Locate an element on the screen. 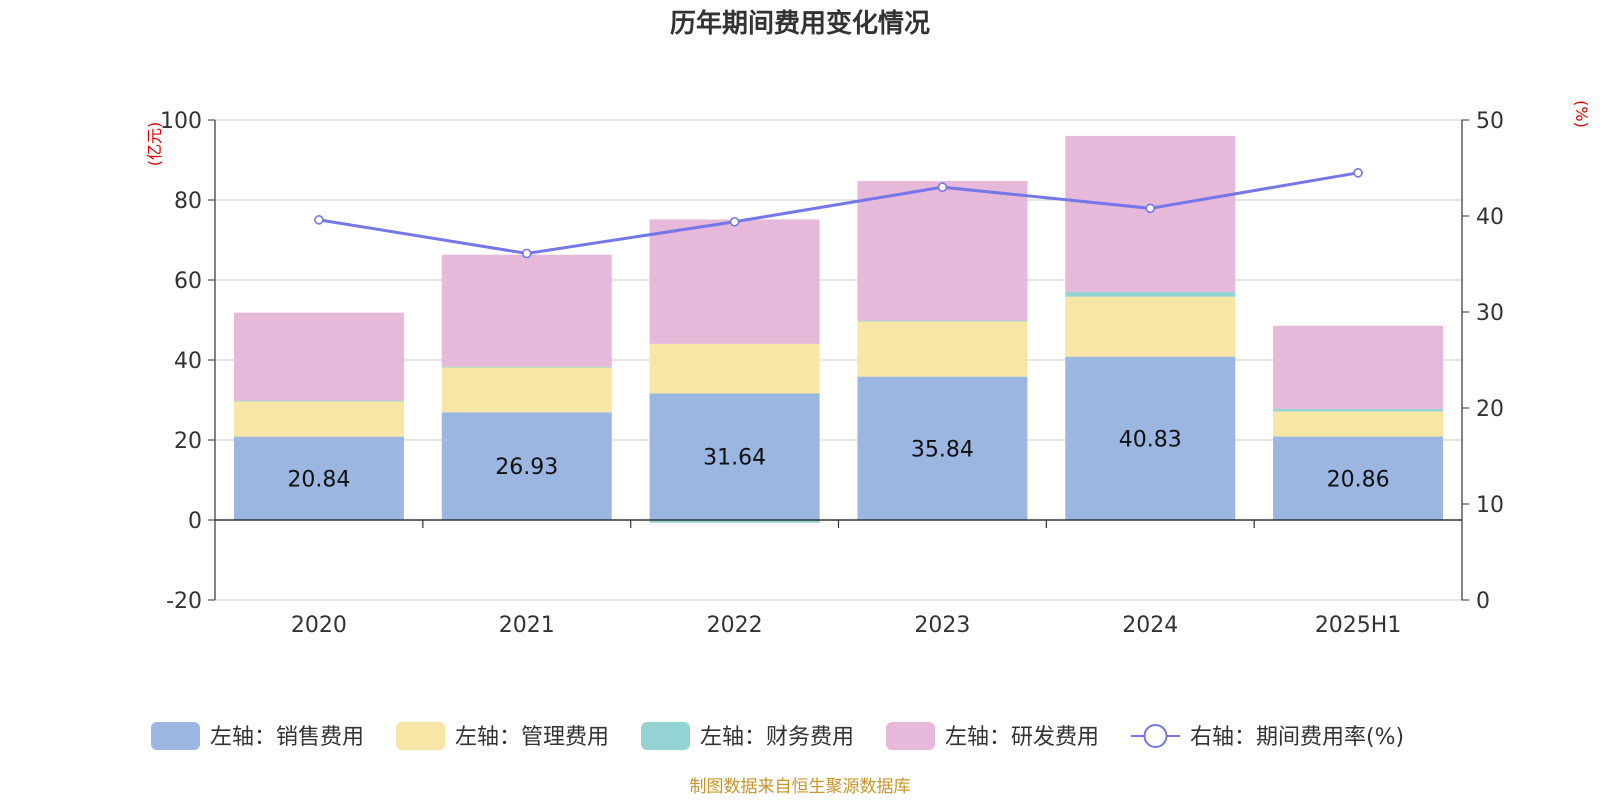 The width and height of the screenshot is (1600, 800). legend-label: 左轴：销售费用 is located at coordinates (287, 737).